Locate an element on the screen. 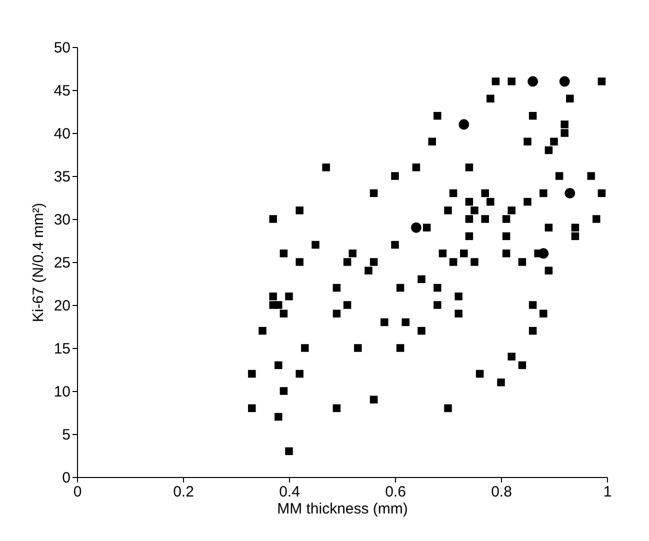 The image size is (649, 541). y-tick-label: 30 is located at coordinates (62, 220).